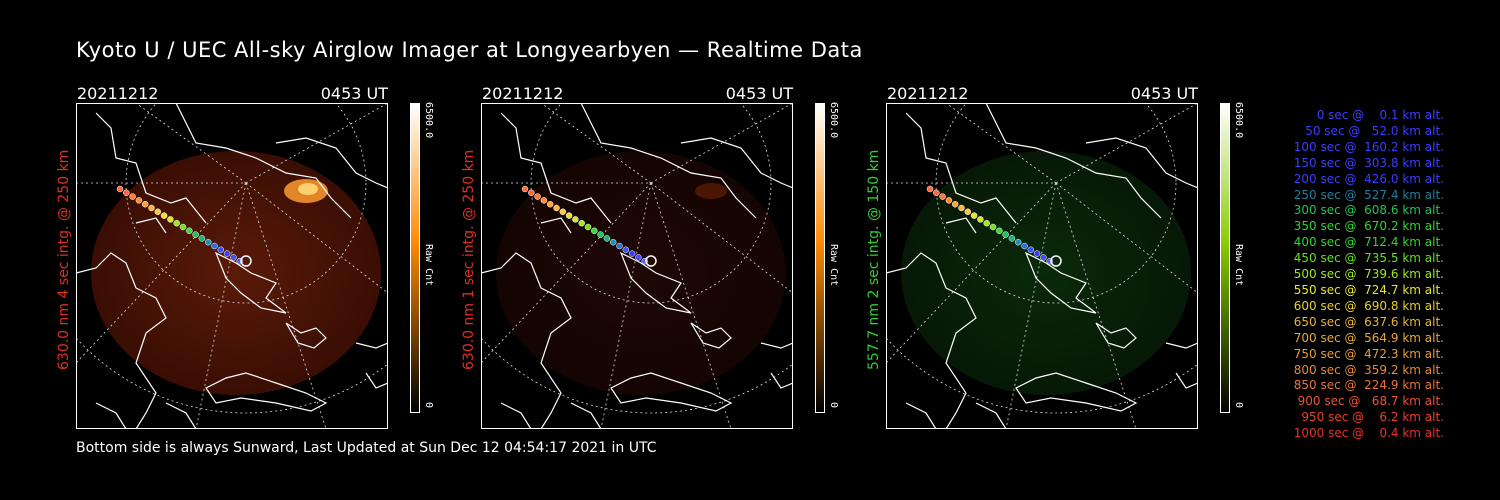 The height and width of the screenshot is (500, 1500). Describe the element at coordinates (1368, 385) in the screenshot. I see `legend-entry: 850 sec @ 224.9 km alt.` at that location.